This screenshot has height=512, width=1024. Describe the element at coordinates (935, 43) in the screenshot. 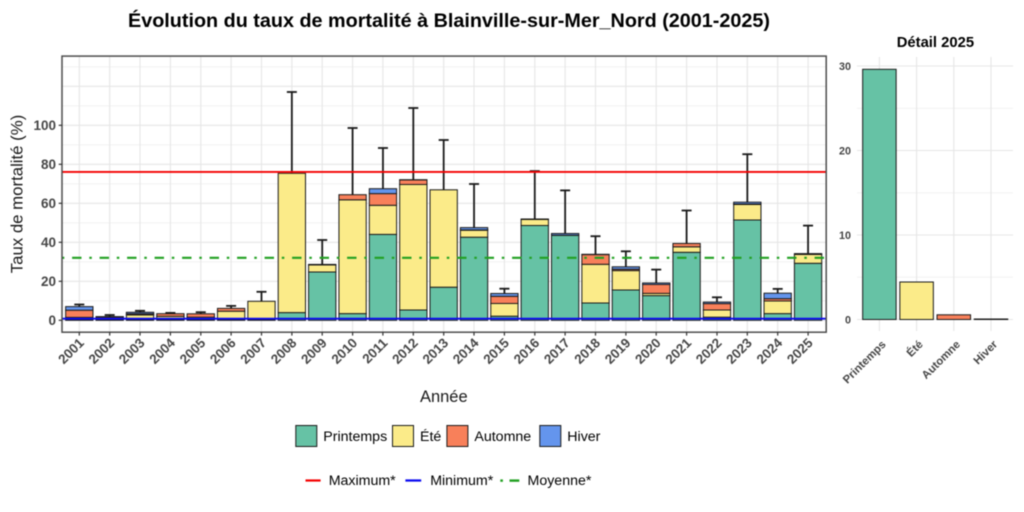

I see `svg-text: Détail 2025` at that location.